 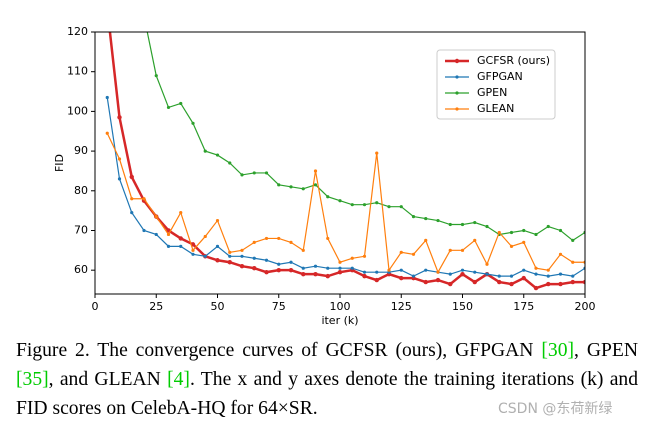 I want to click on x-tick-label: 175, so click(x=523, y=306).